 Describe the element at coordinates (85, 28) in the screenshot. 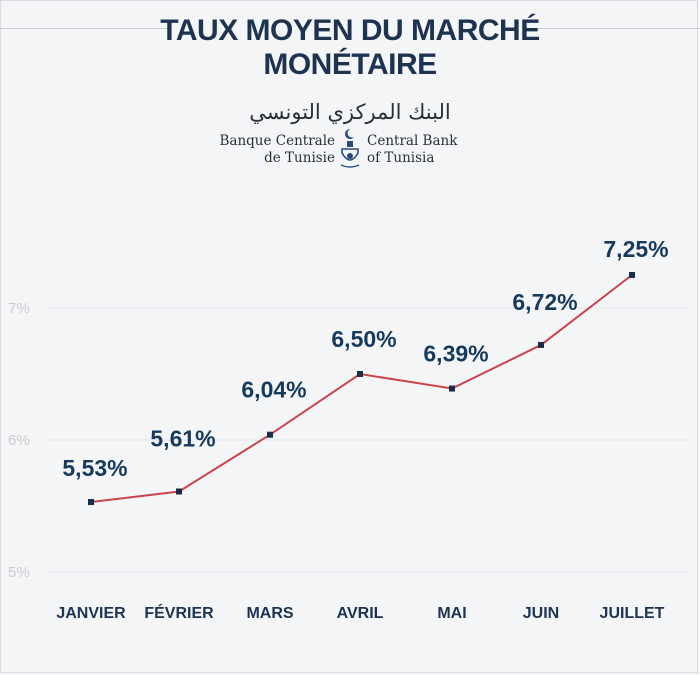

I see `title-rule-left` at that location.